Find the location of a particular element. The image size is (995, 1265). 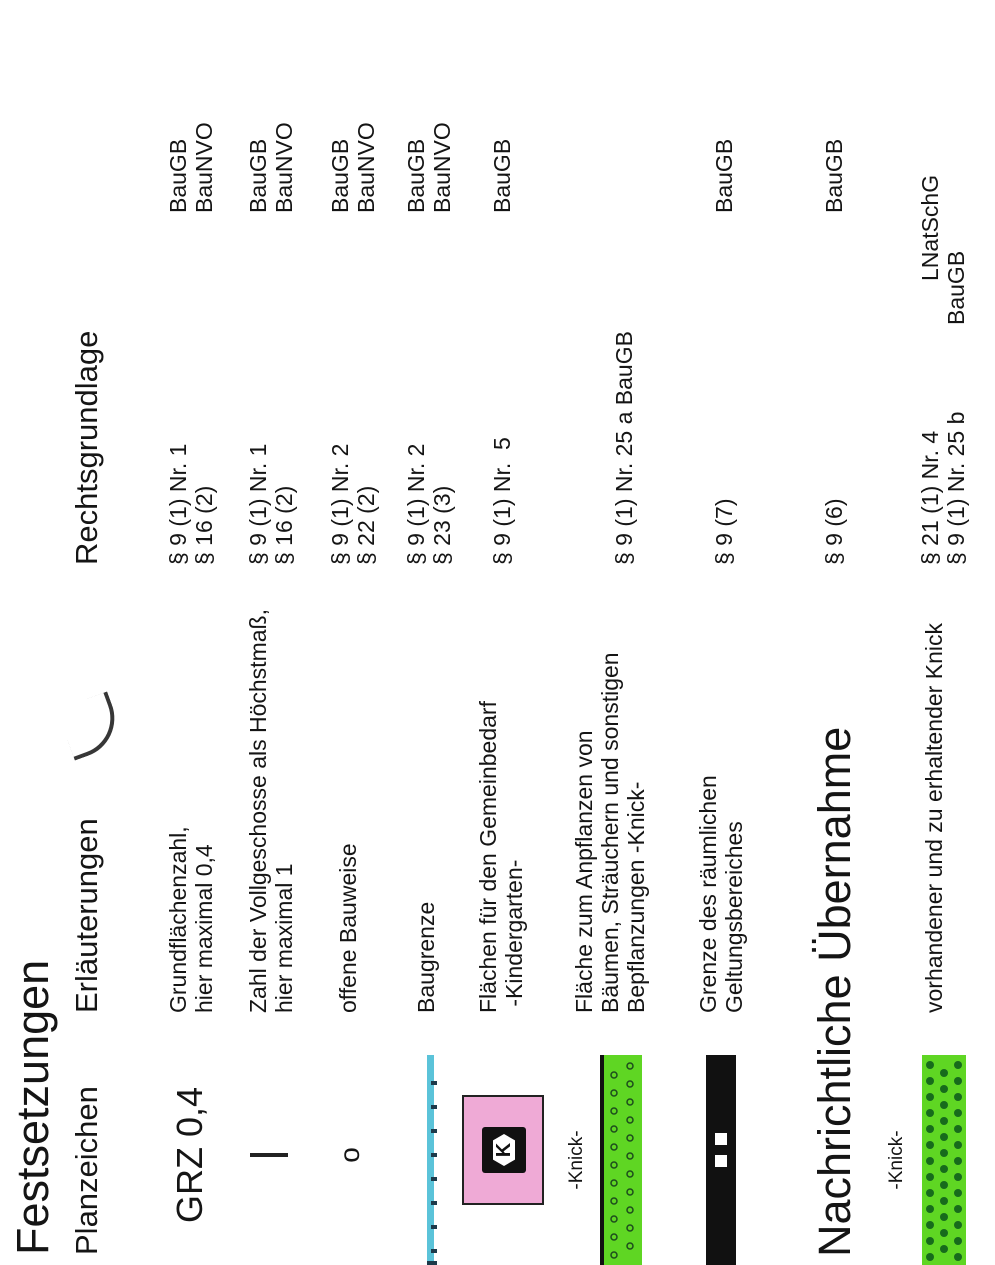

geltungsbereich-boundary-icon is located at coordinates (721, 1160).